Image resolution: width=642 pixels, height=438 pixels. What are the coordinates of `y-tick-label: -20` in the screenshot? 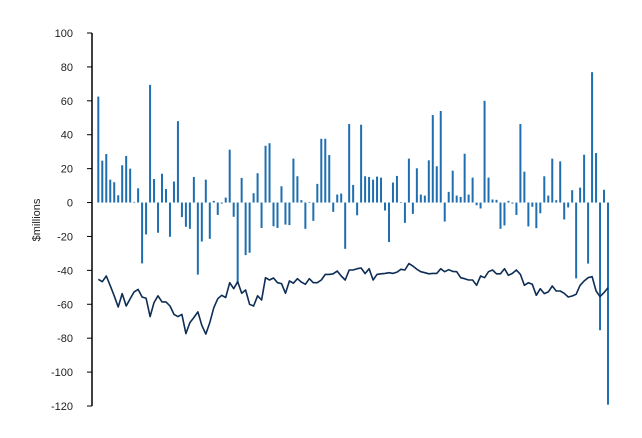 It's located at (65, 237).